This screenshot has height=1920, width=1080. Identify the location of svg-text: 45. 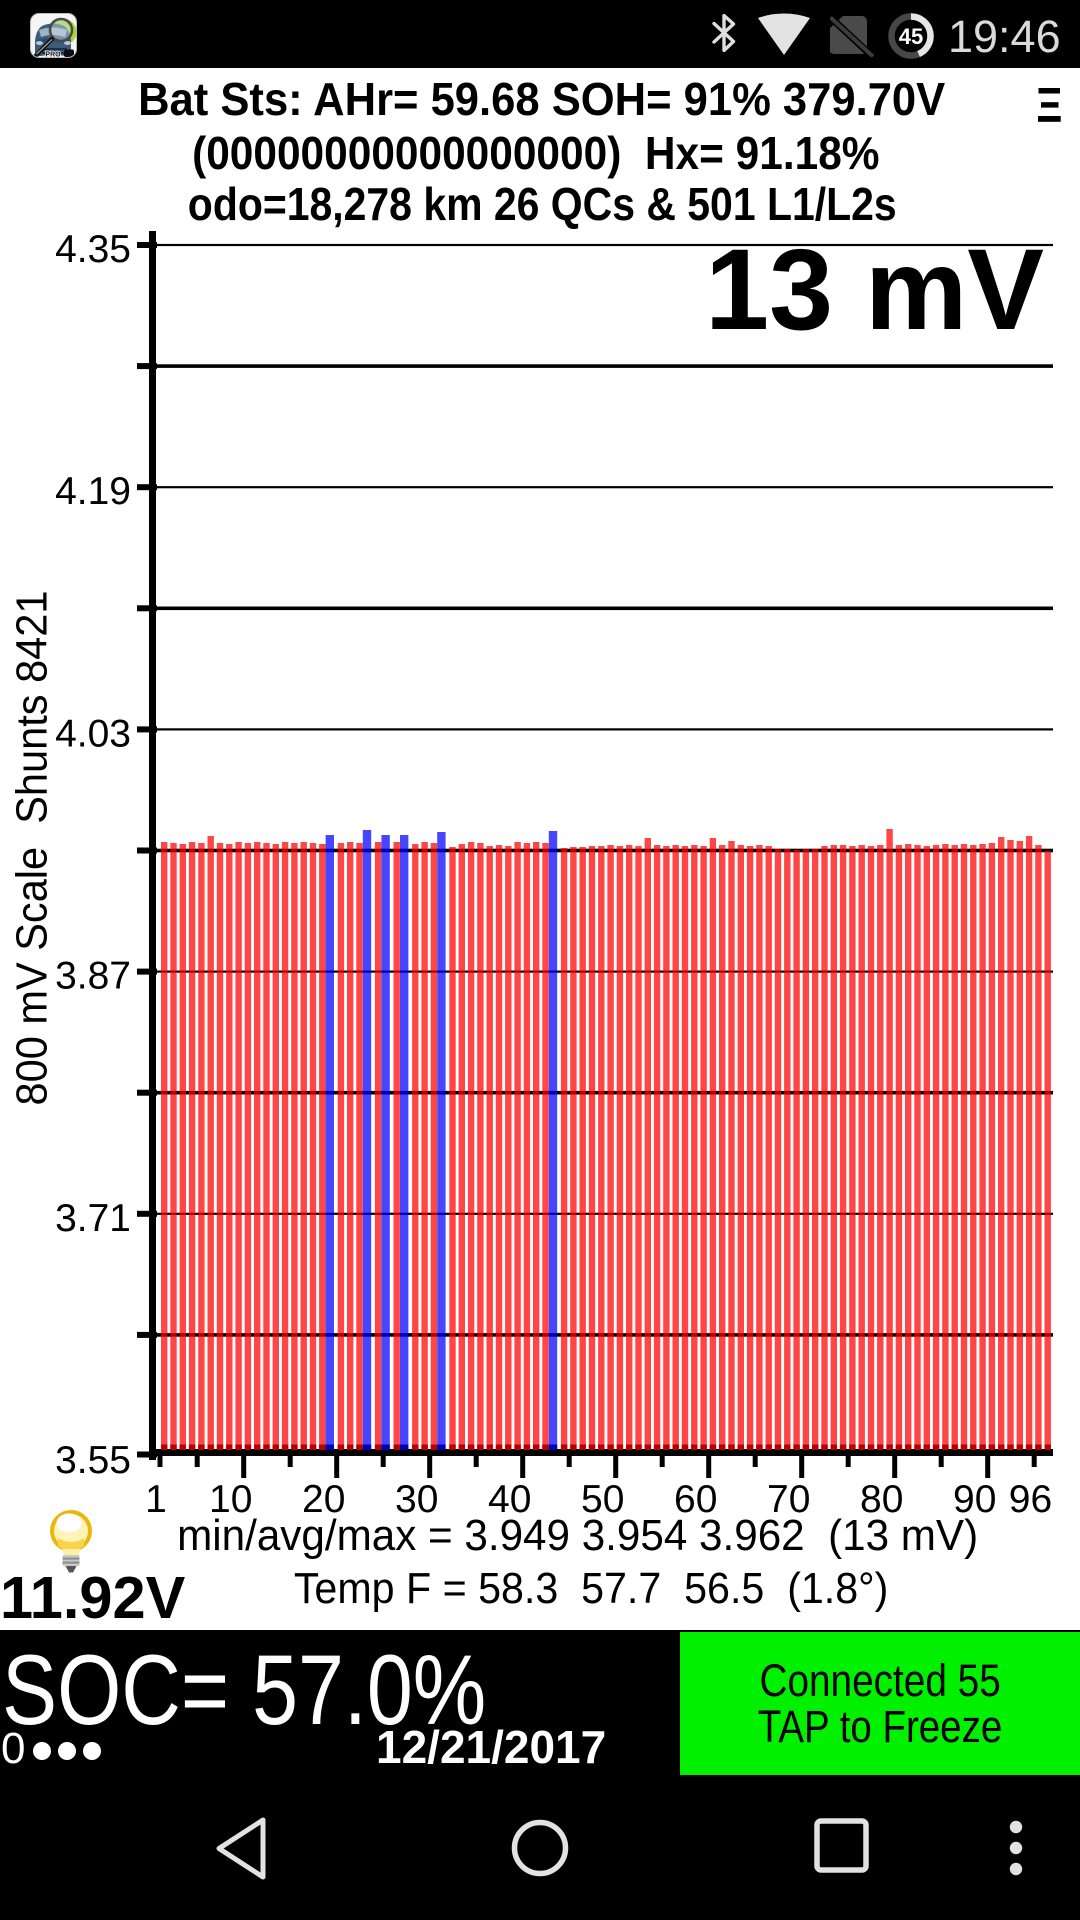
(911, 36).